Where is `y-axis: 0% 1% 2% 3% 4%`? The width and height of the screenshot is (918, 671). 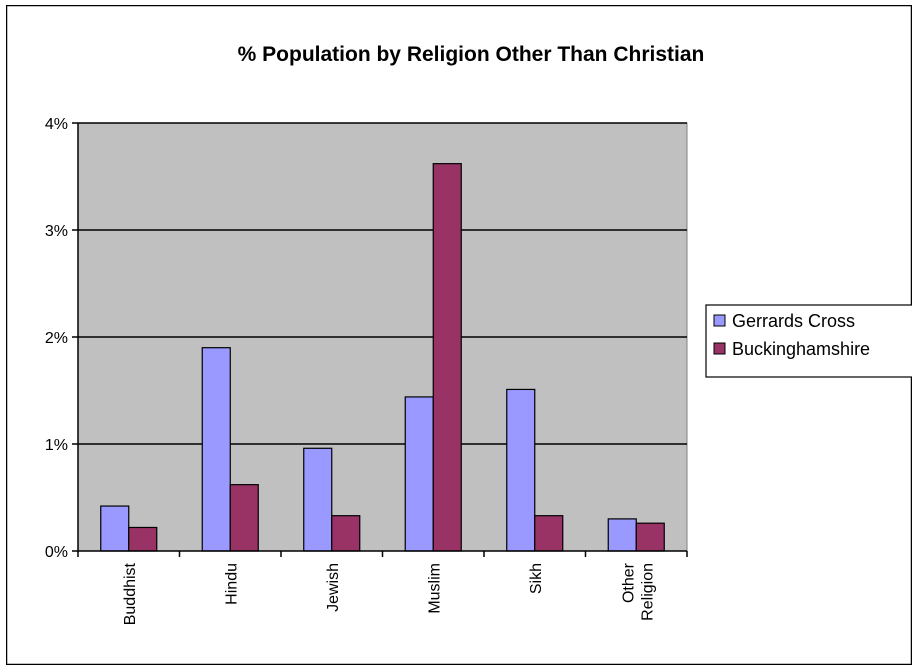
y-axis: 0% 1% 2% 3% 4% is located at coordinates (62, 338).